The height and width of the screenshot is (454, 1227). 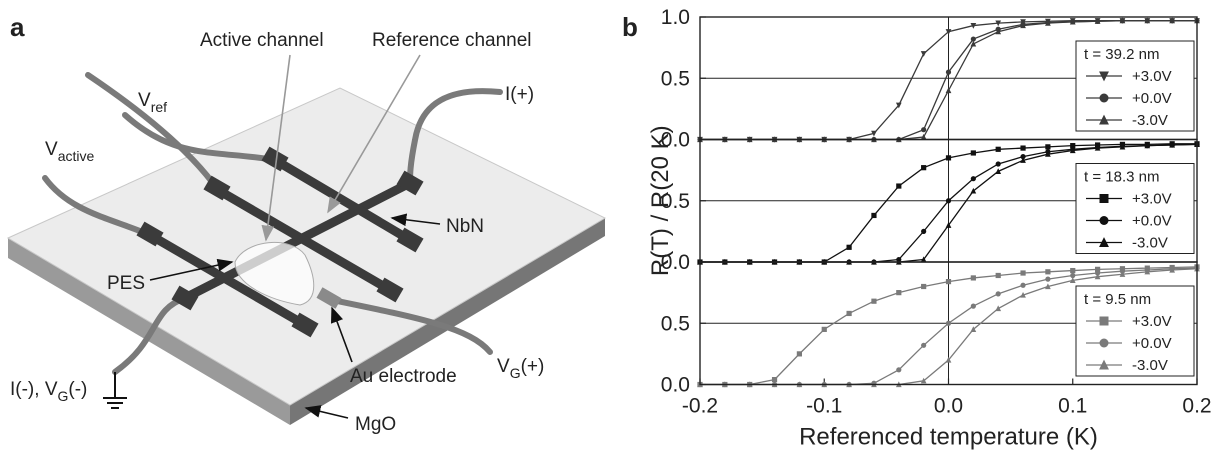 What do you see at coordinates (152, 102) in the screenshot?
I see `label: Vref` at bounding box center [152, 102].